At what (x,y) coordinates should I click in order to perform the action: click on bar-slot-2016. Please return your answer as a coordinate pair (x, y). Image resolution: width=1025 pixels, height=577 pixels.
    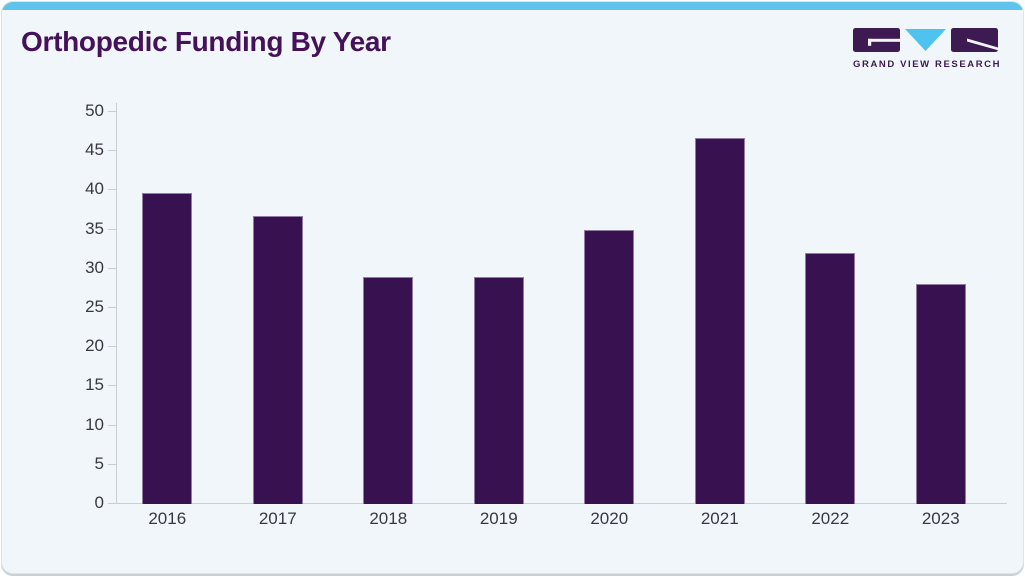
    Looking at the image, I should click on (167, 308).